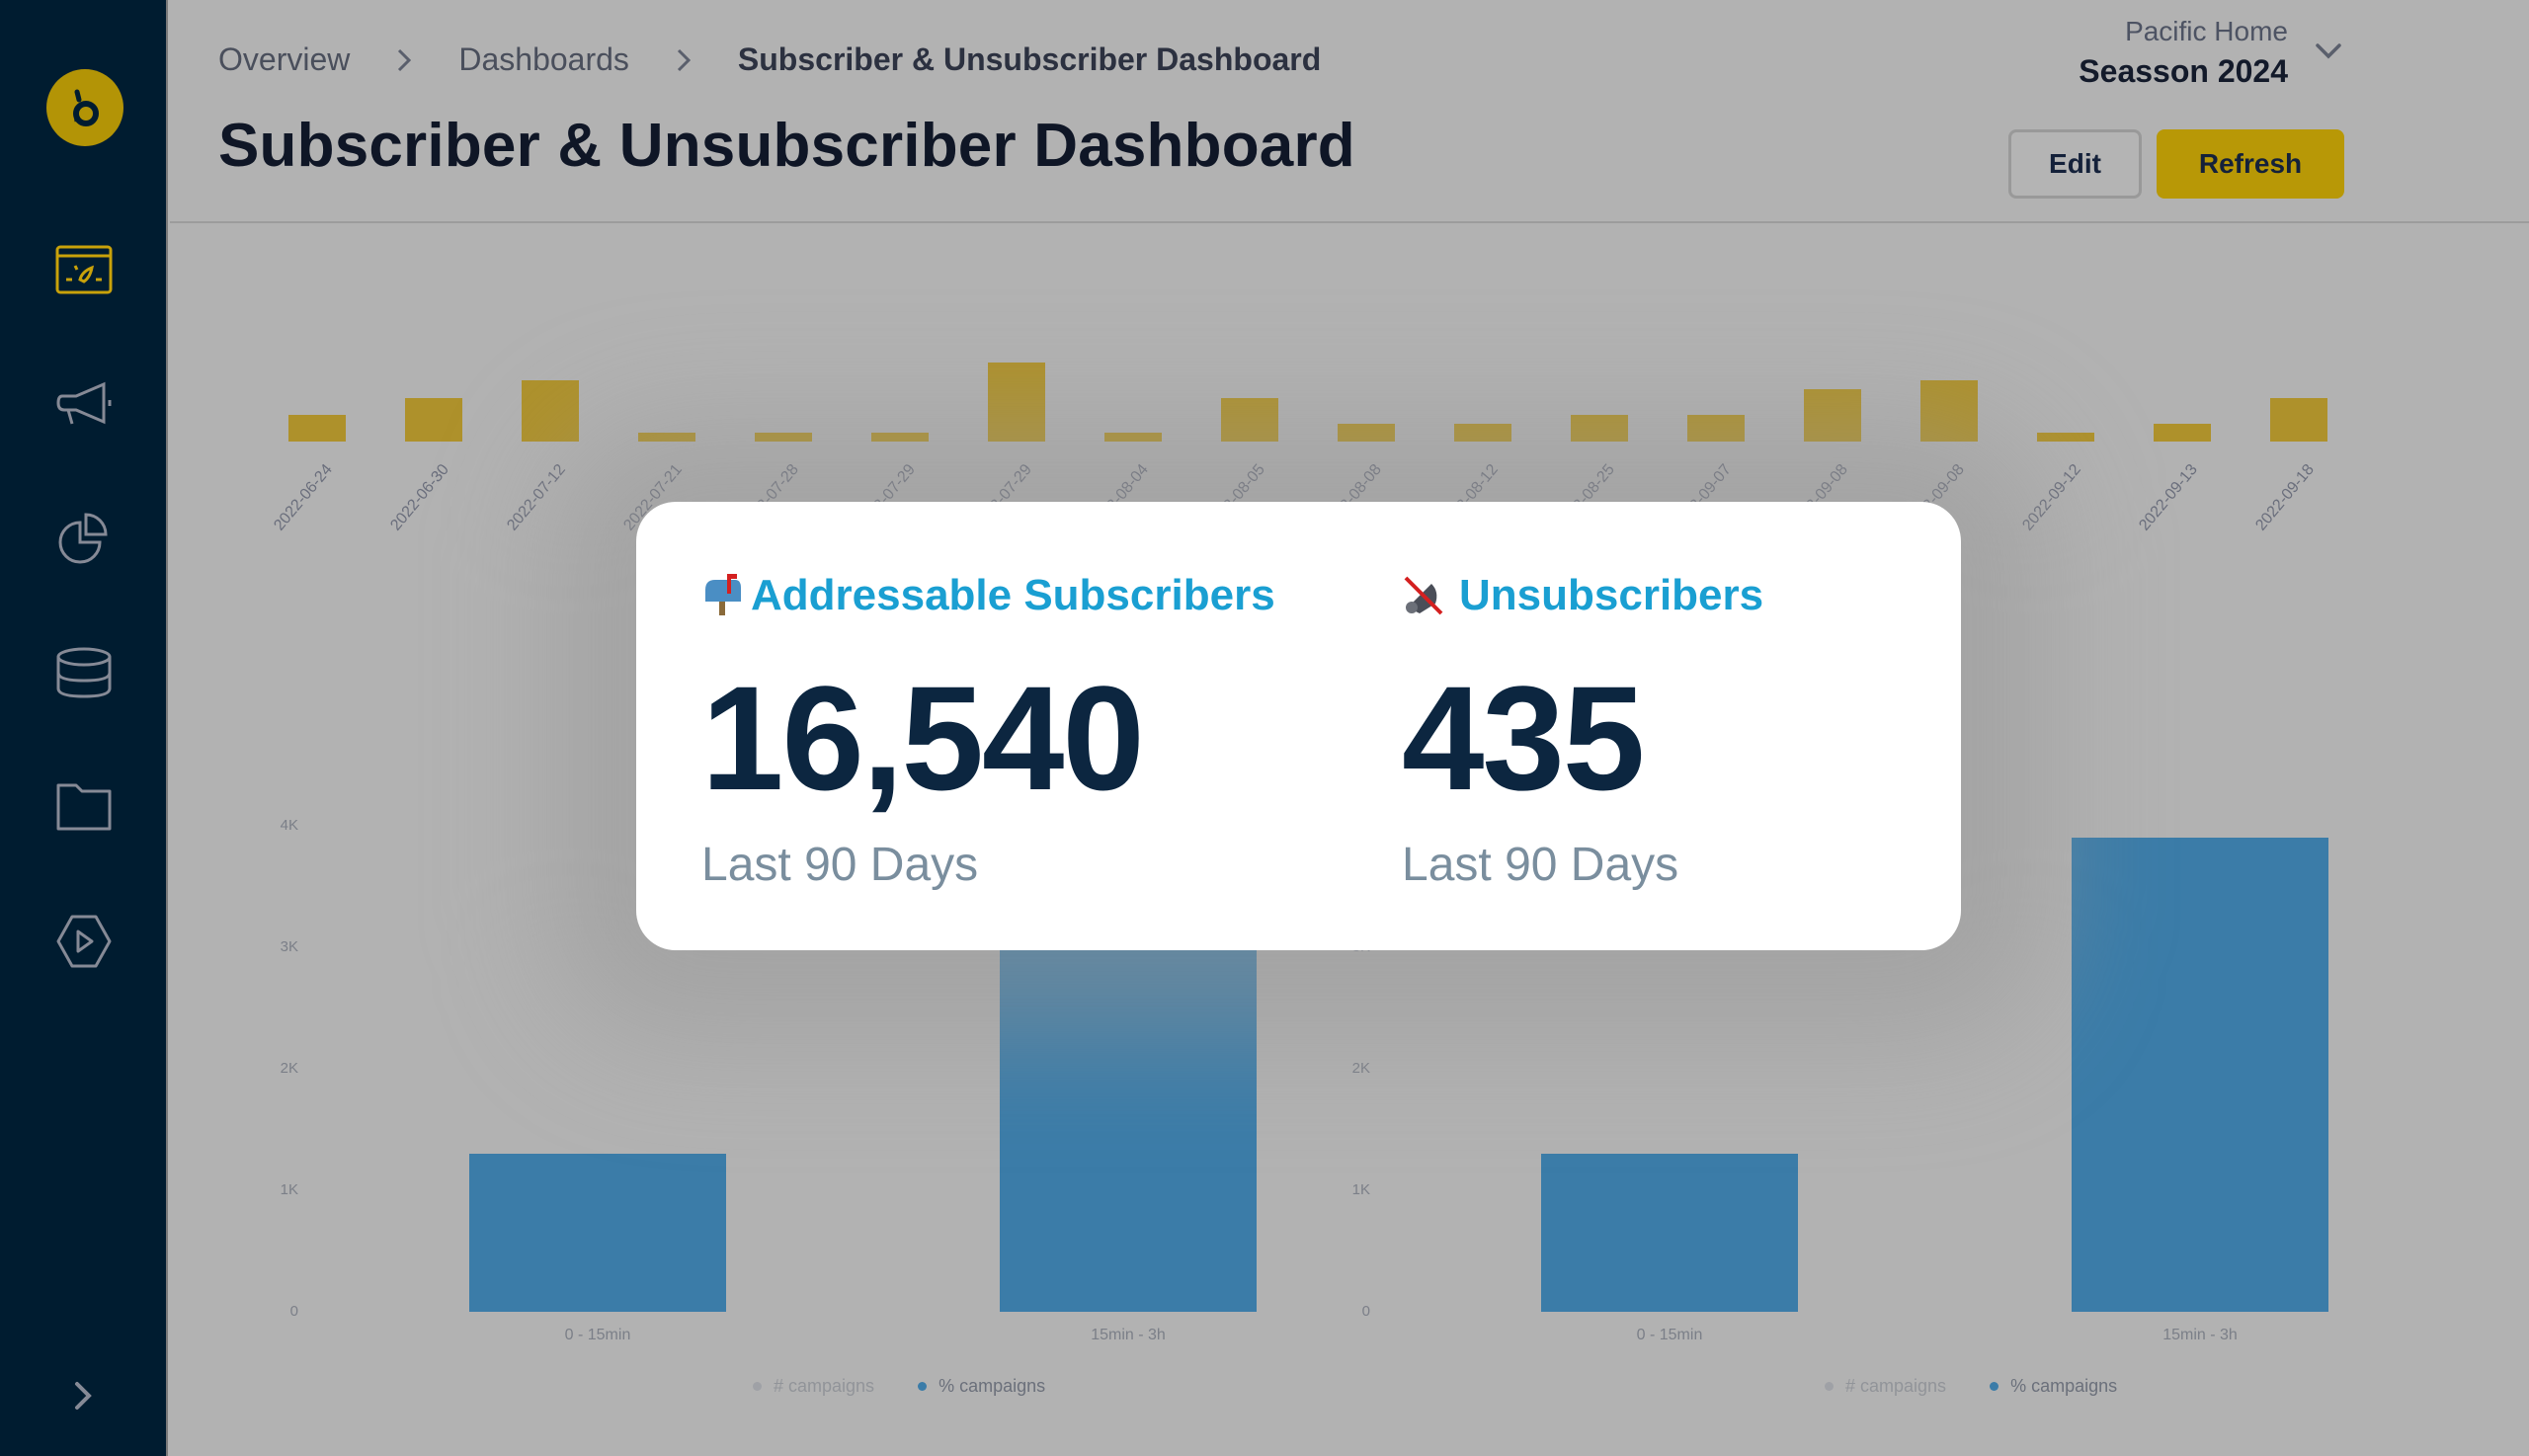  I want to click on chevron-down-icon, so click(2328, 51).